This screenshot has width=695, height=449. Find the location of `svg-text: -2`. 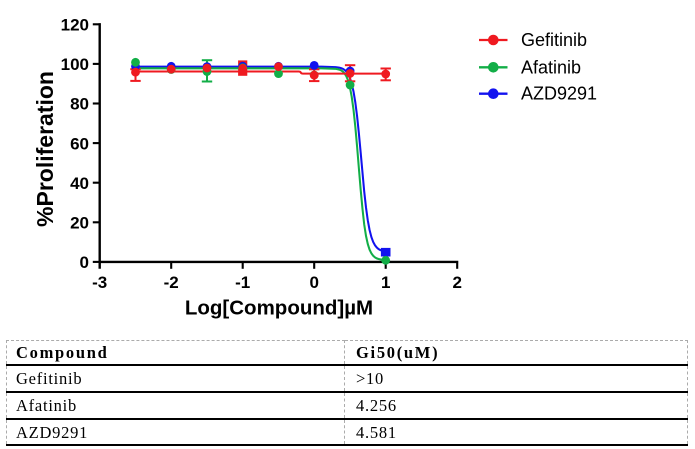

svg-text: -2 is located at coordinates (171, 282).